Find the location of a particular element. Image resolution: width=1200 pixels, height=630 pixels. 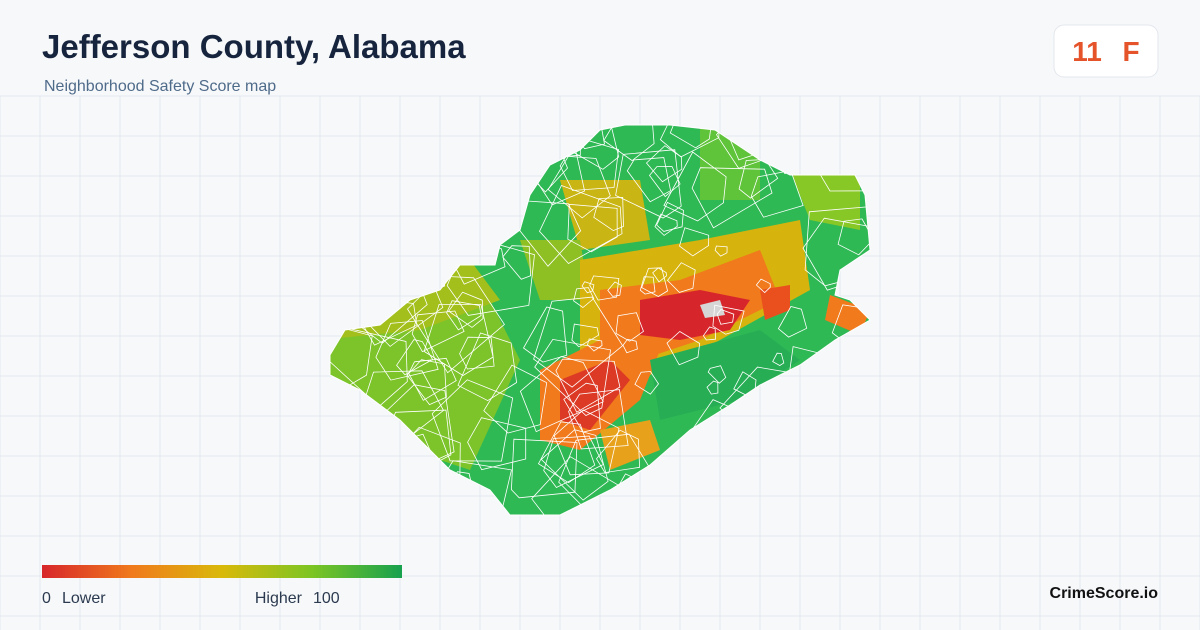

legend-min-label: Lower is located at coordinates (84, 598).